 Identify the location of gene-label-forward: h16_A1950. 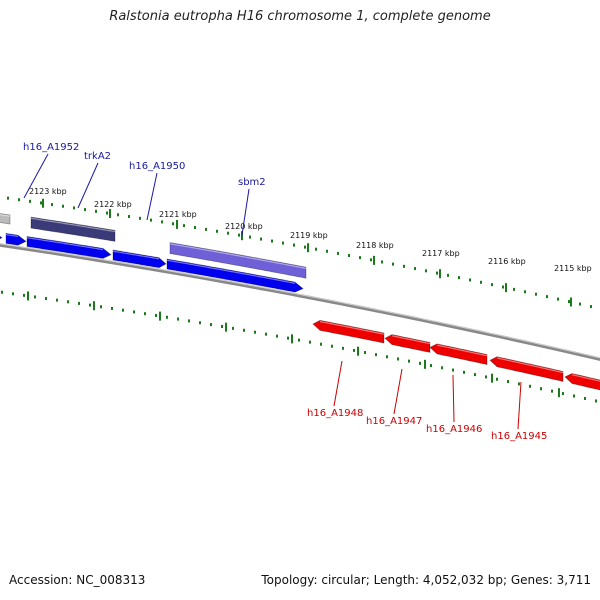
(157, 166).